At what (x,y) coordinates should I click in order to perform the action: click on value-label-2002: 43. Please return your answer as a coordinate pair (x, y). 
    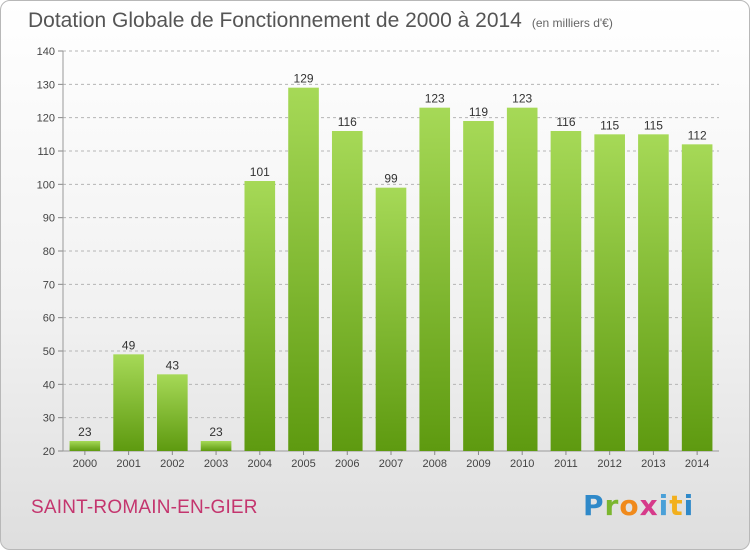
    Looking at the image, I should click on (173, 365).